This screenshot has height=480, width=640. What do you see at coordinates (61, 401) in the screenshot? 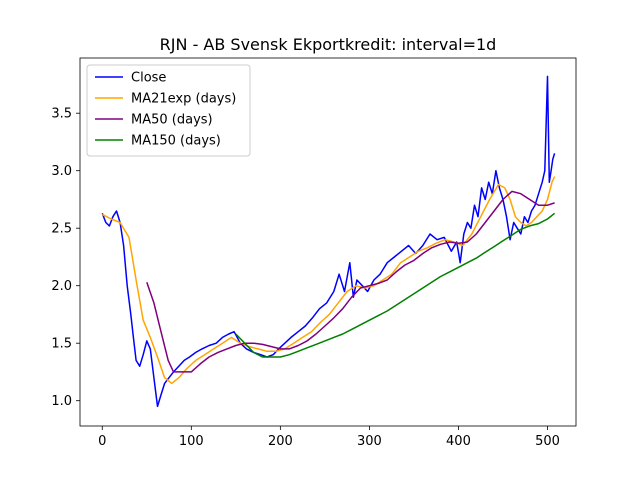
I see `y-tick-label: 1.0` at bounding box center [61, 401].